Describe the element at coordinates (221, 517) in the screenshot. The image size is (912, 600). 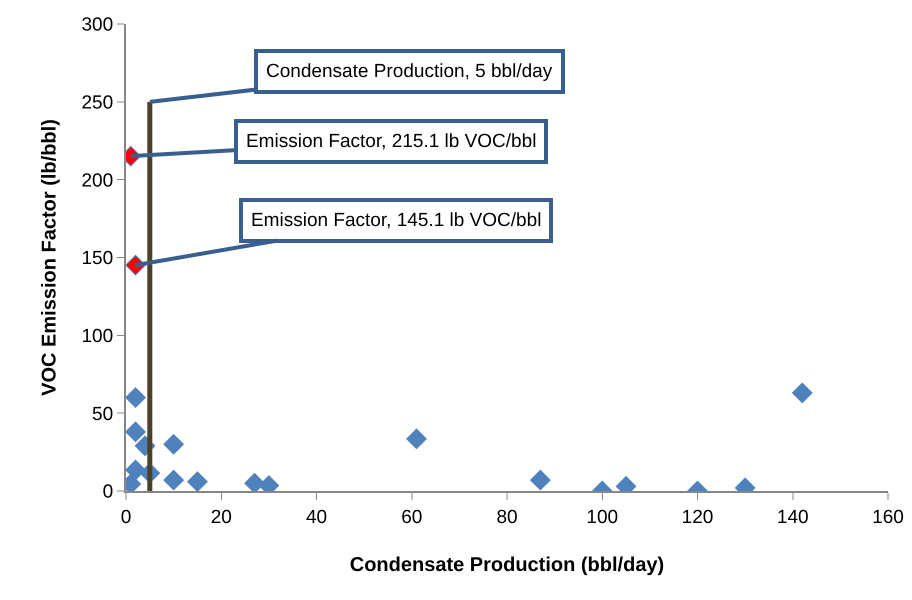
I see `x-tick-label: 20` at that location.